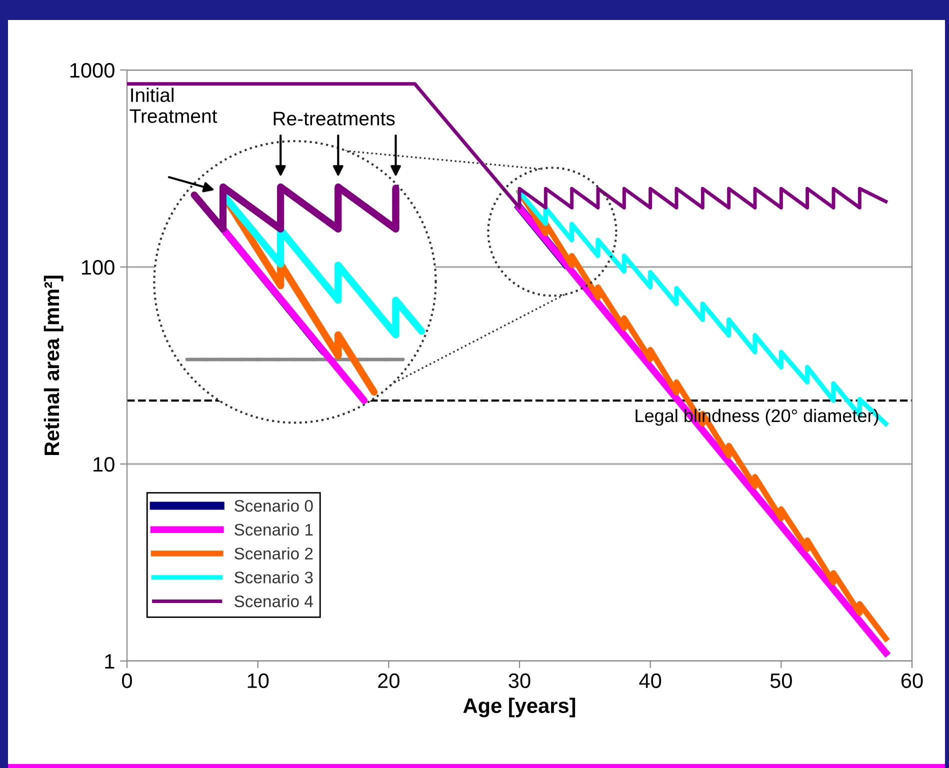  Describe the element at coordinates (127, 680) in the screenshot. I see `x-tick-label: 0` at that location.